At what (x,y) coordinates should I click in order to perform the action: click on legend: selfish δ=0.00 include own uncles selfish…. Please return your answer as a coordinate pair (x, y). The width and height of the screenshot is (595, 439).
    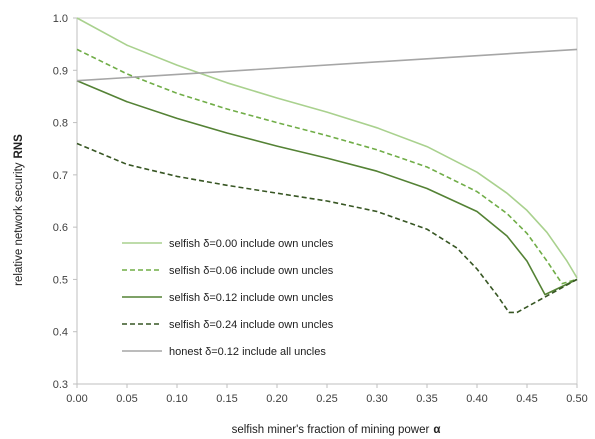
    Looking at the image, I should click on (228, 298).